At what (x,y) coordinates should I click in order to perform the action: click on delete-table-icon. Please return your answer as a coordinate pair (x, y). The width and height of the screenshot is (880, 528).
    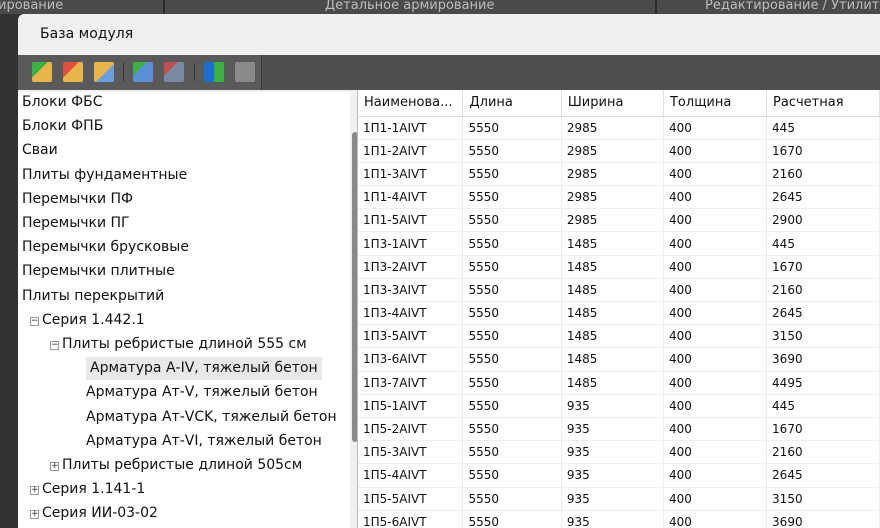
    Looking at the image, I should click on (174, 72).